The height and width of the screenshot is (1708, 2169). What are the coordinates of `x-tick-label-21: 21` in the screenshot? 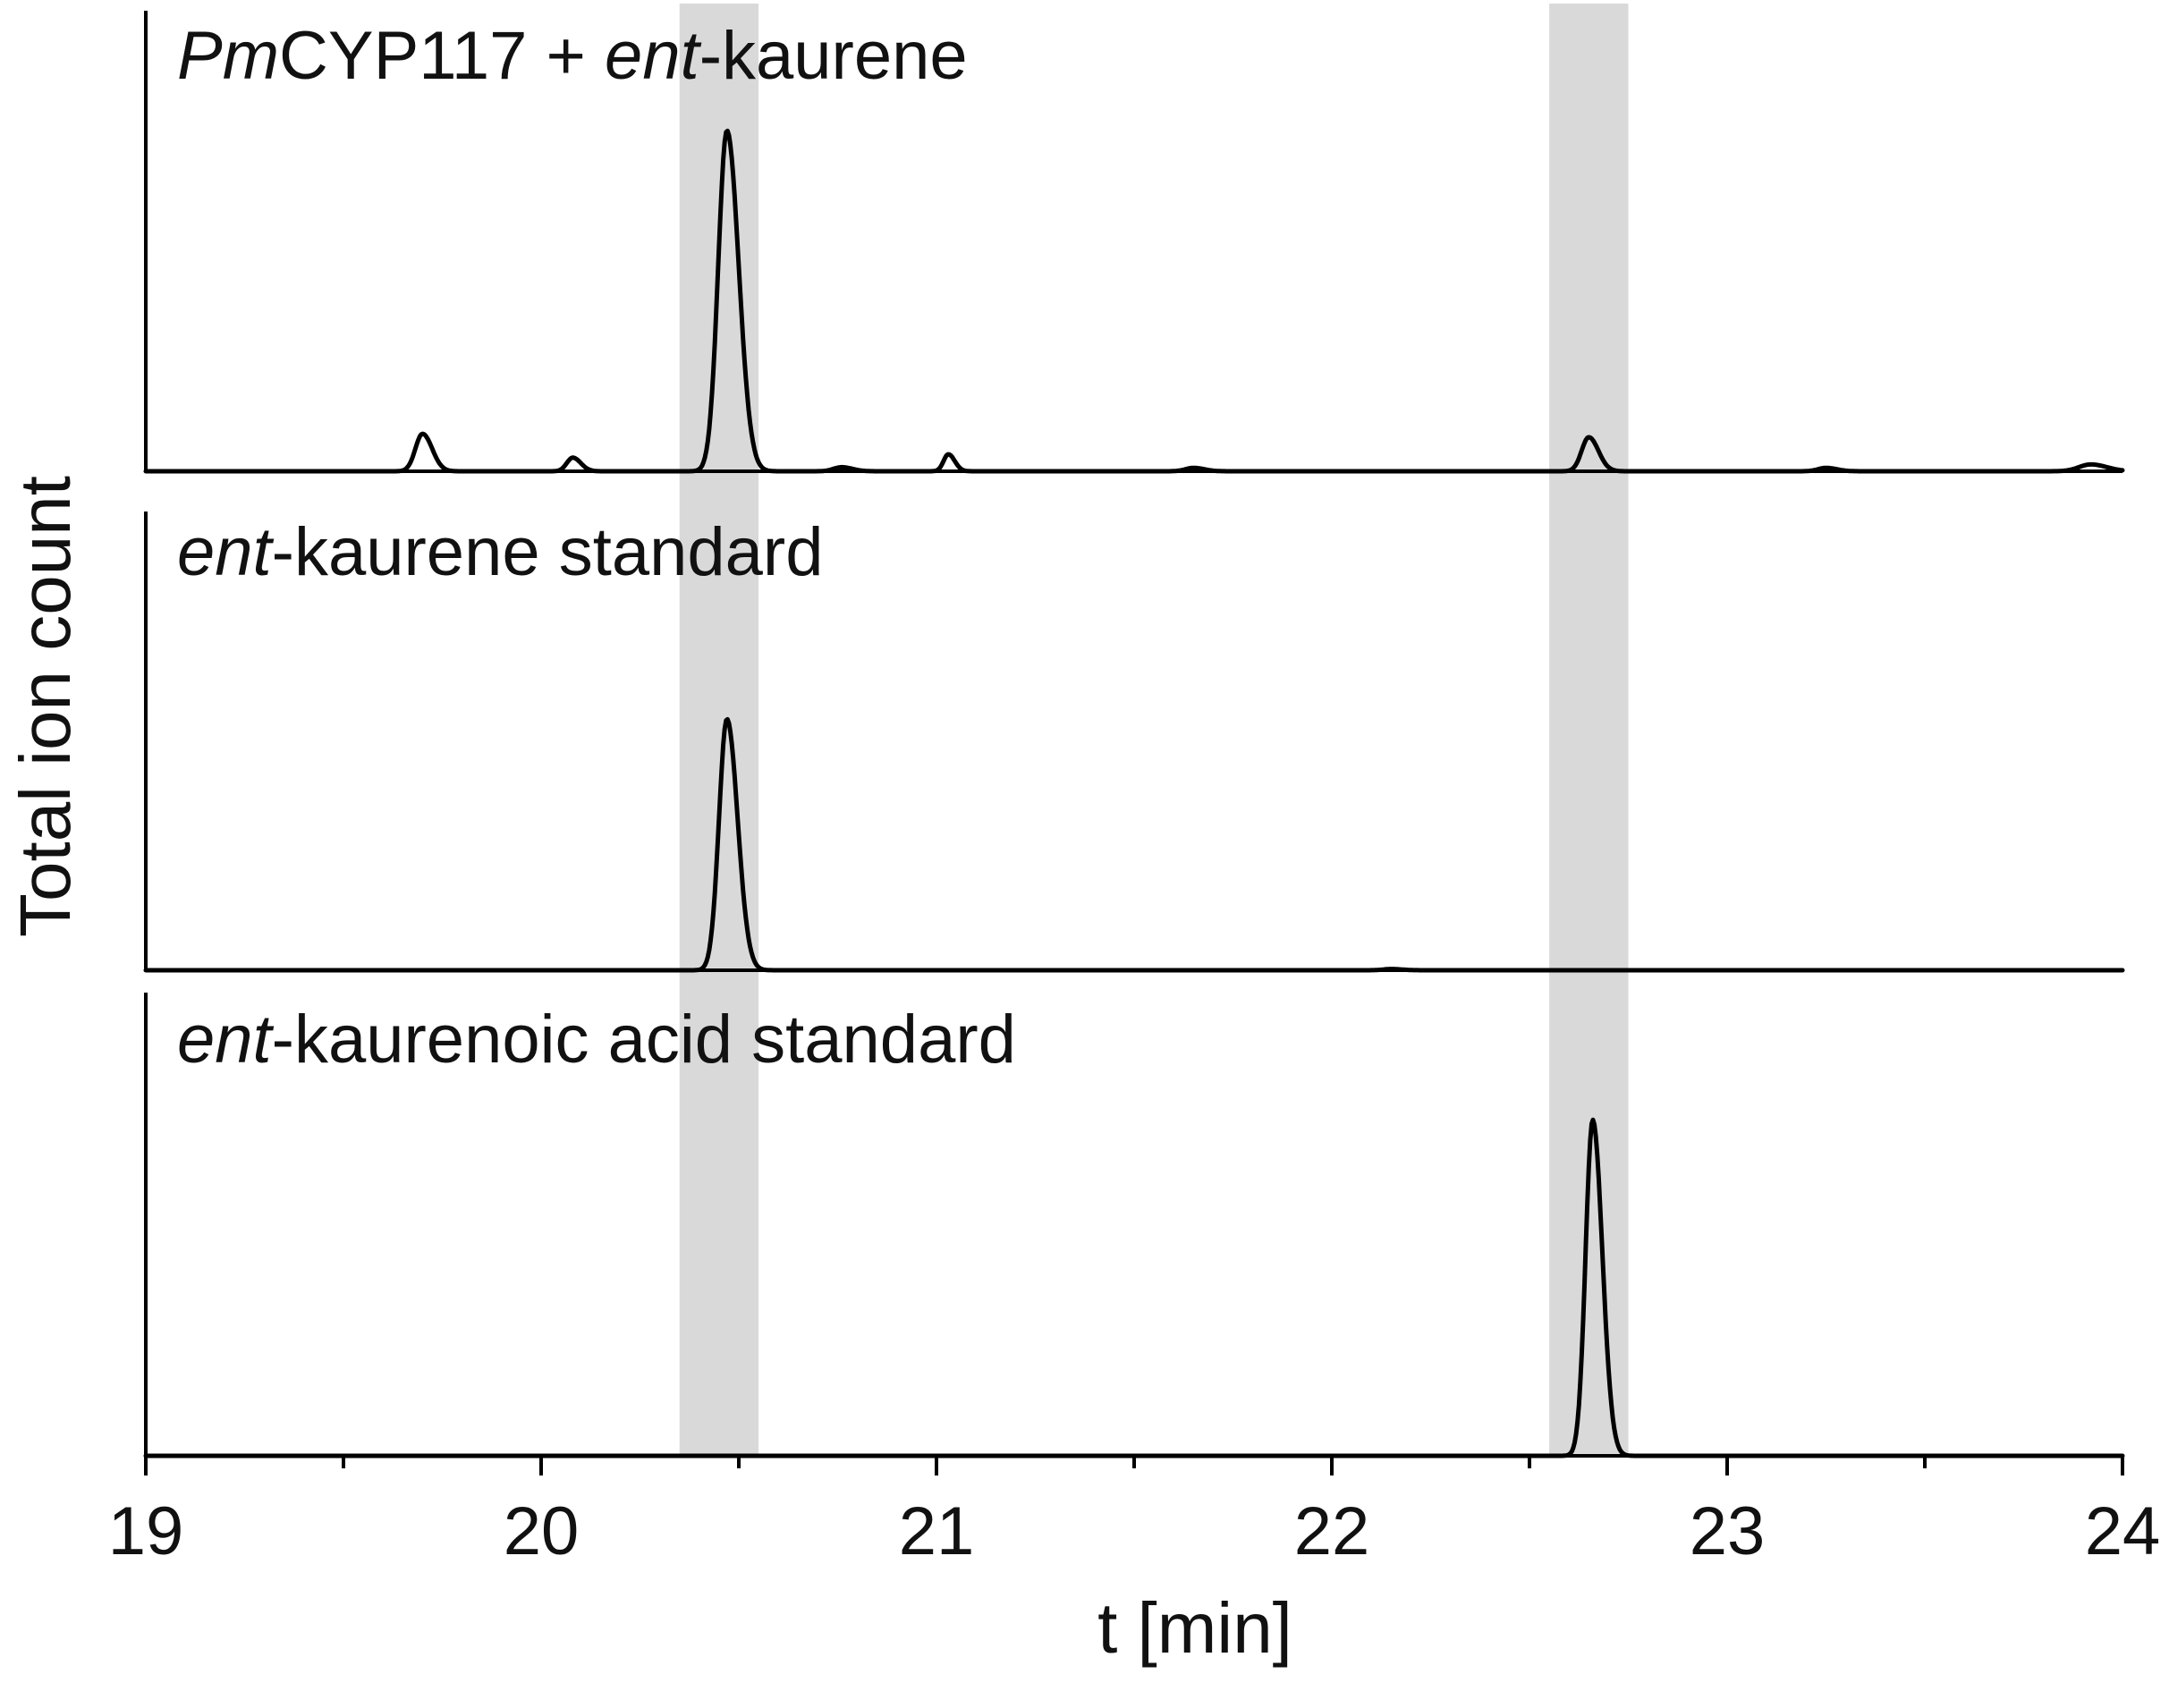 It's located at (937, 1531).